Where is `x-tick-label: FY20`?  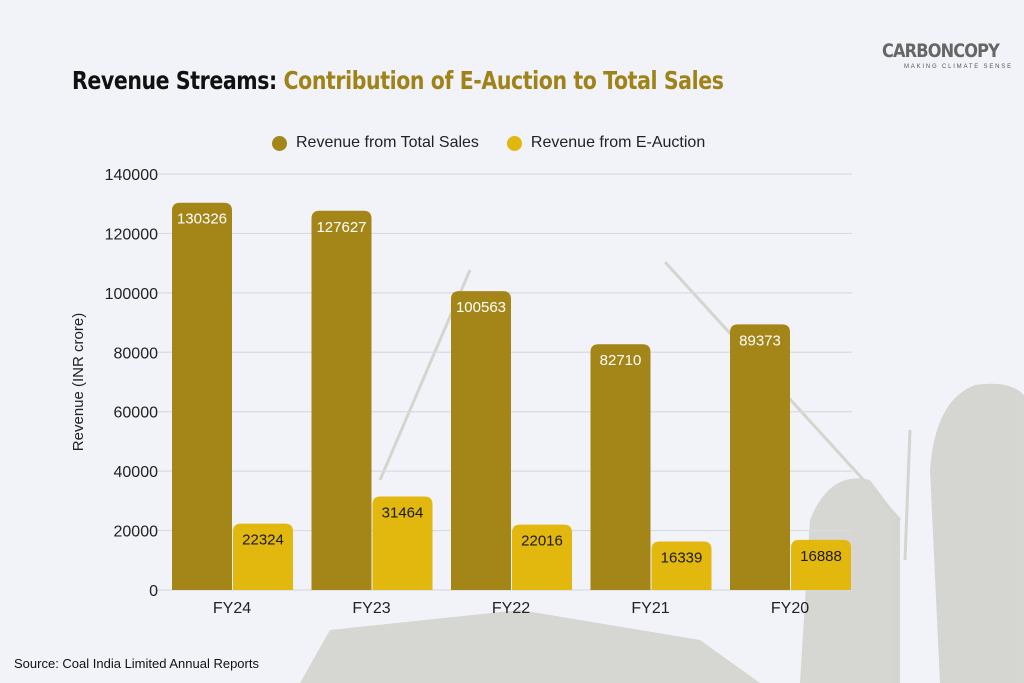
x-tick-label: FY20 is located at coordinates (790, 608).